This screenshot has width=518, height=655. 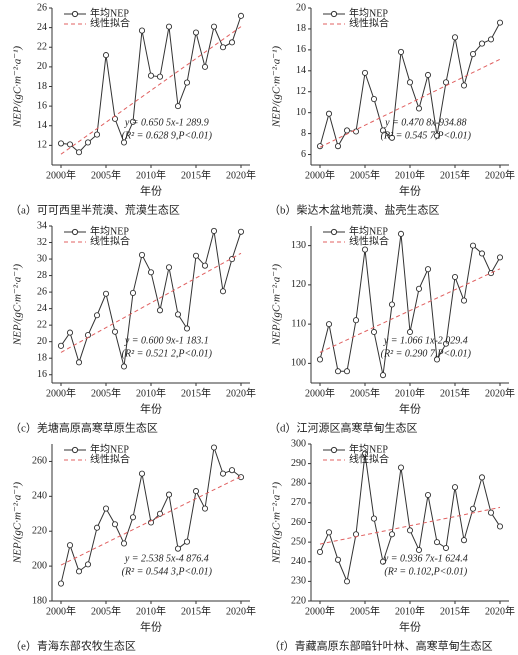 I want to click on y-tick-label: 240, so click(x=298, y=561).